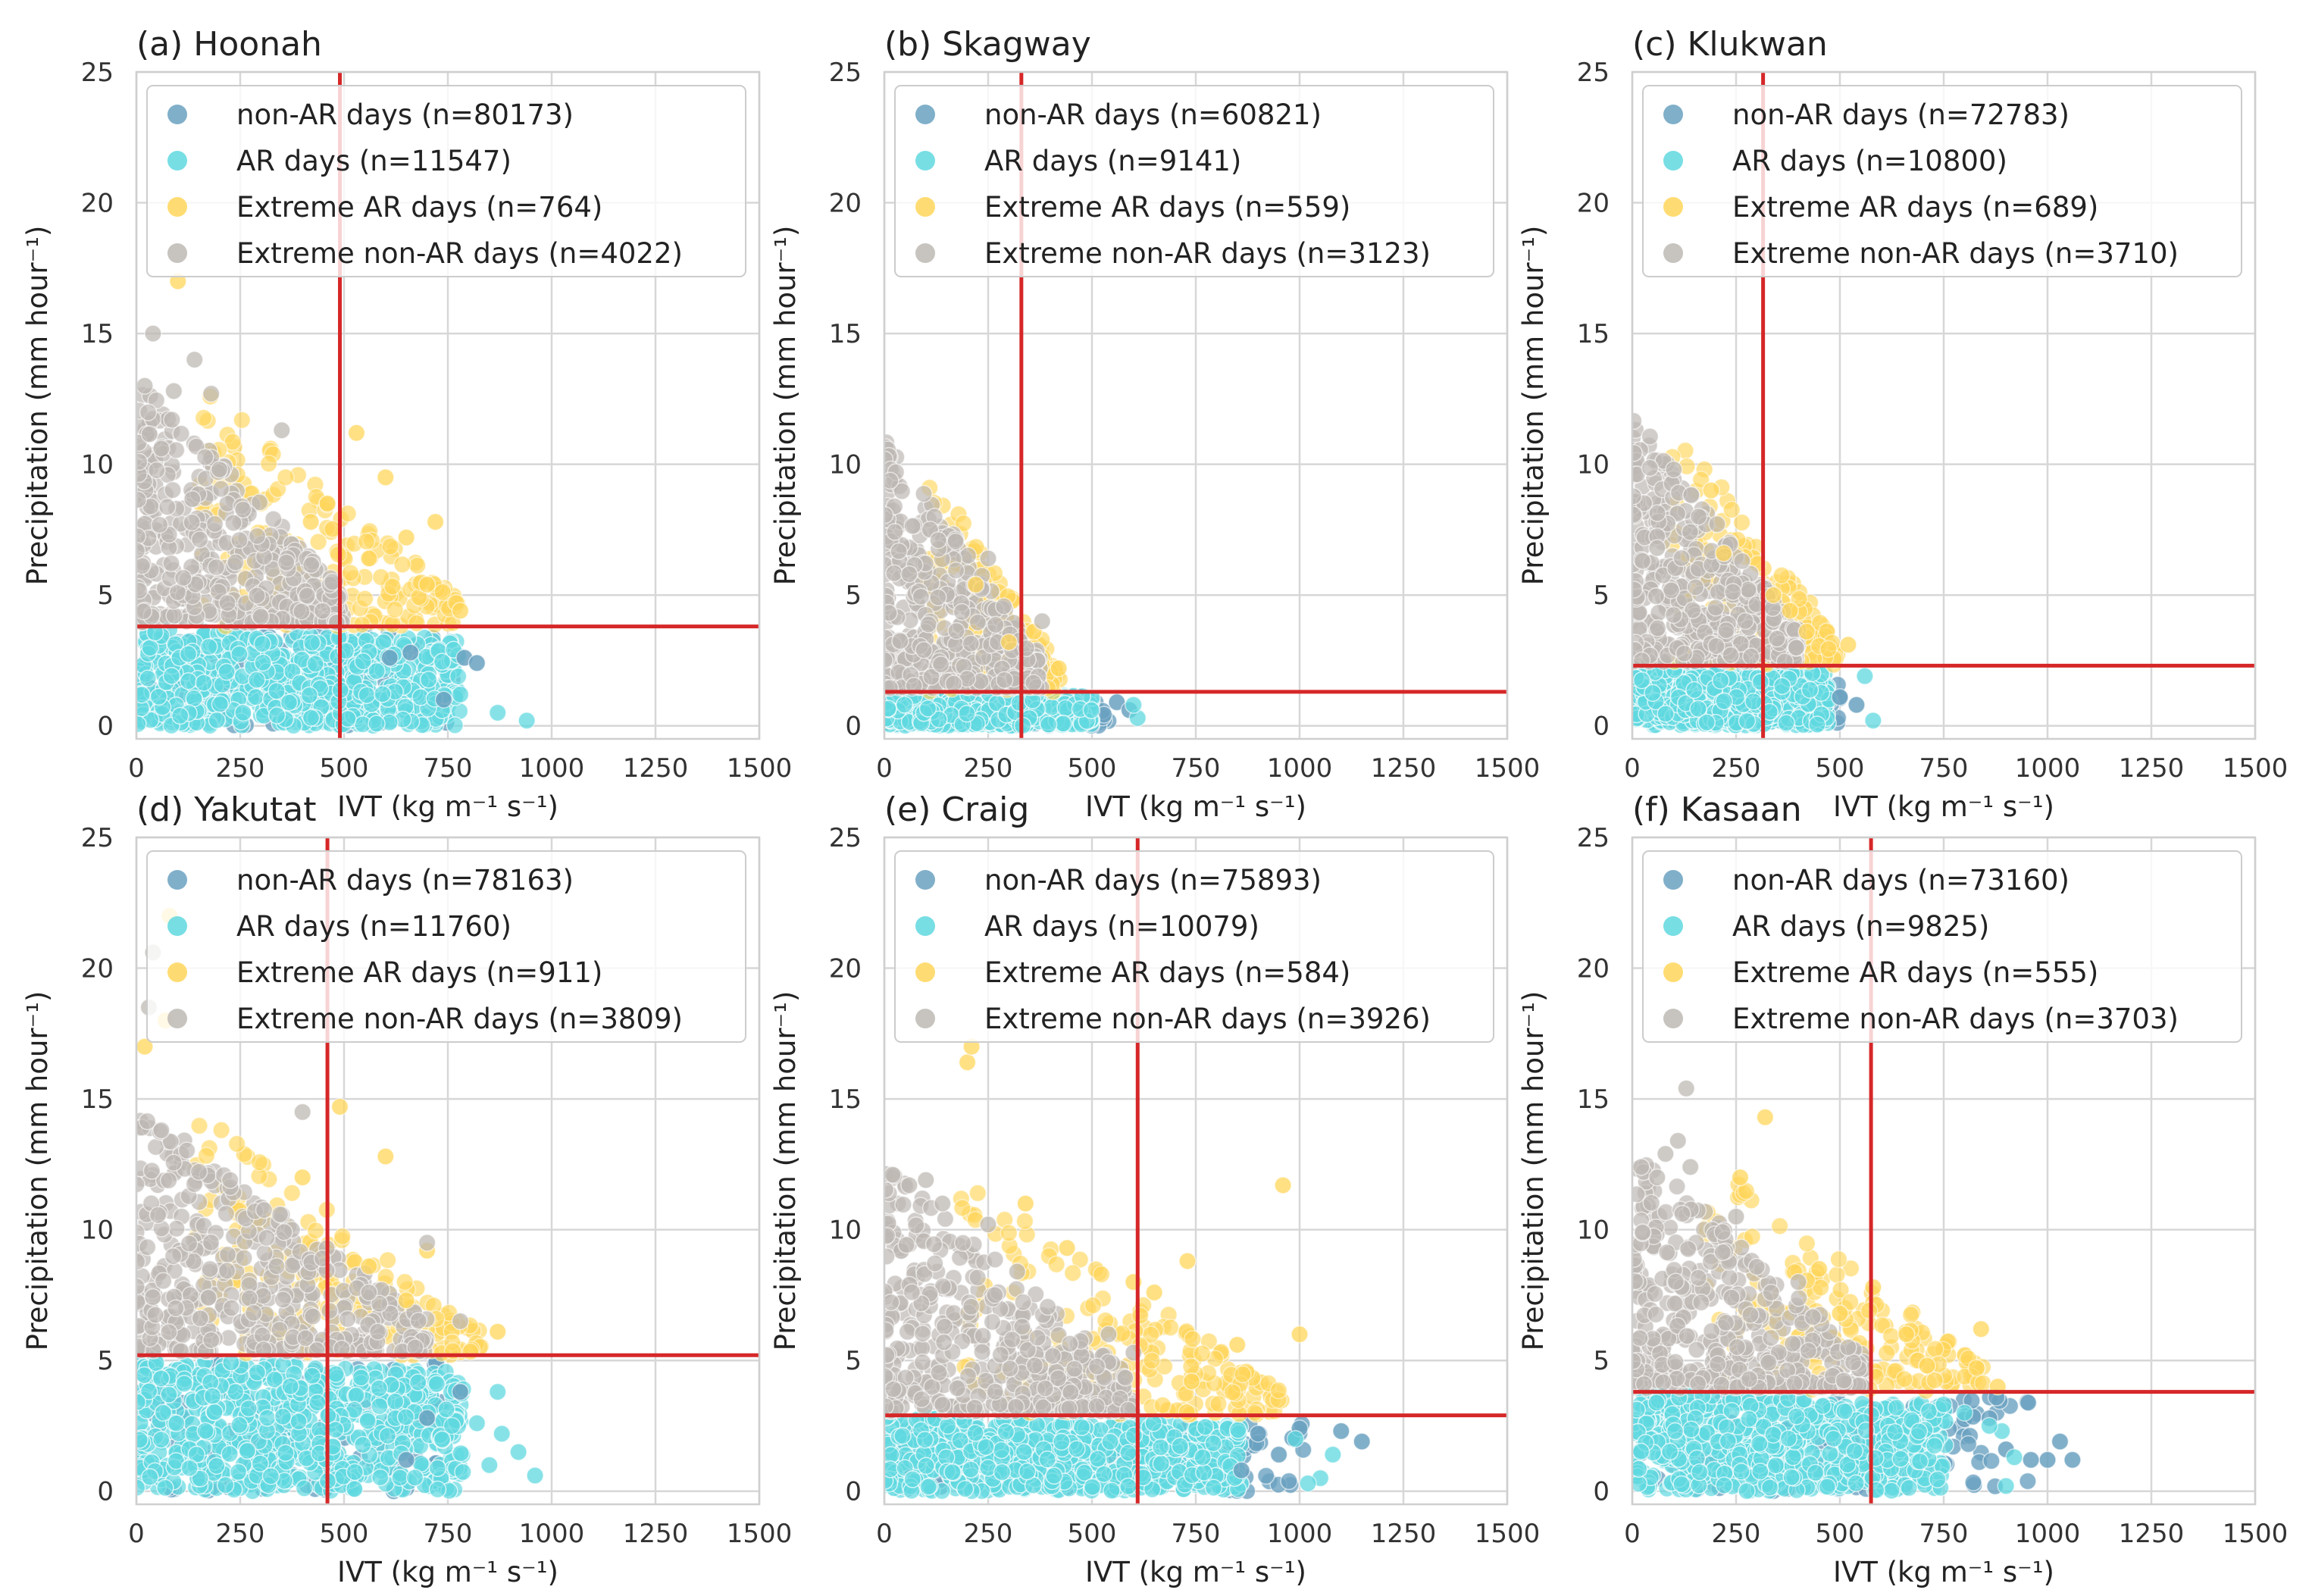 This screenshot has width=2312, height=1596. What do you see at coordinates (1601, 596) in the screenshot?
I see `y-tick-label: 5` at bounding box center [1601, 596].